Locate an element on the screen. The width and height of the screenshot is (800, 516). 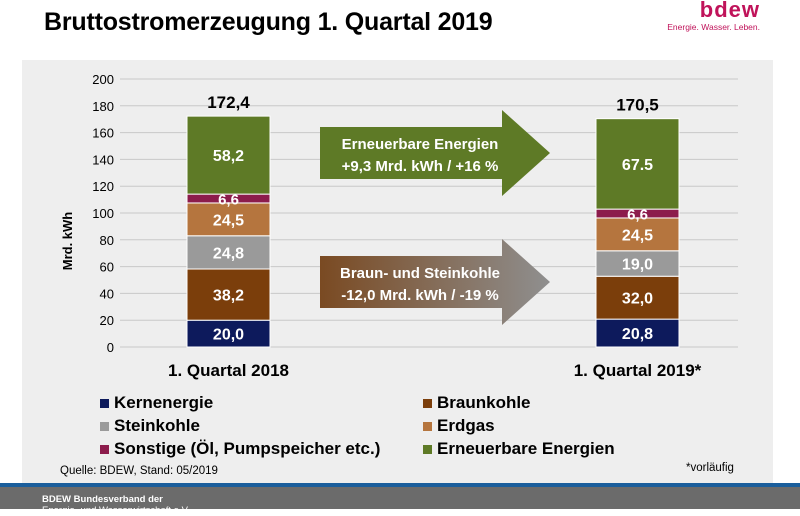
total-label: 170,5 is located at coordinates (637, 105).